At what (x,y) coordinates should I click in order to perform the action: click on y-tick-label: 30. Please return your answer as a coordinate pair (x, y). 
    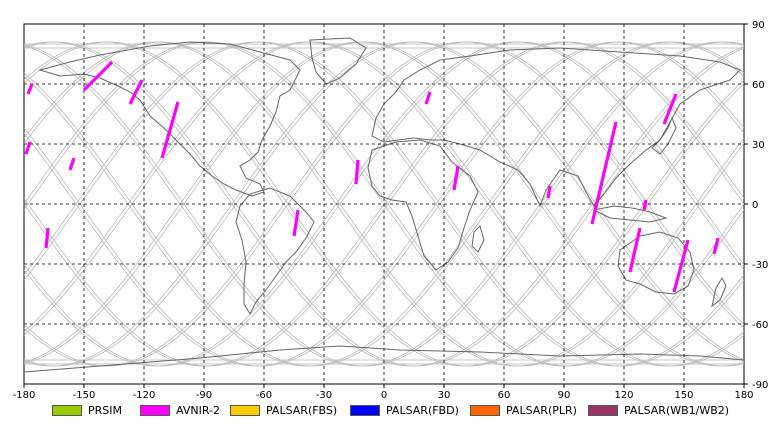
    Looking at the image, I should click on (758, 145).